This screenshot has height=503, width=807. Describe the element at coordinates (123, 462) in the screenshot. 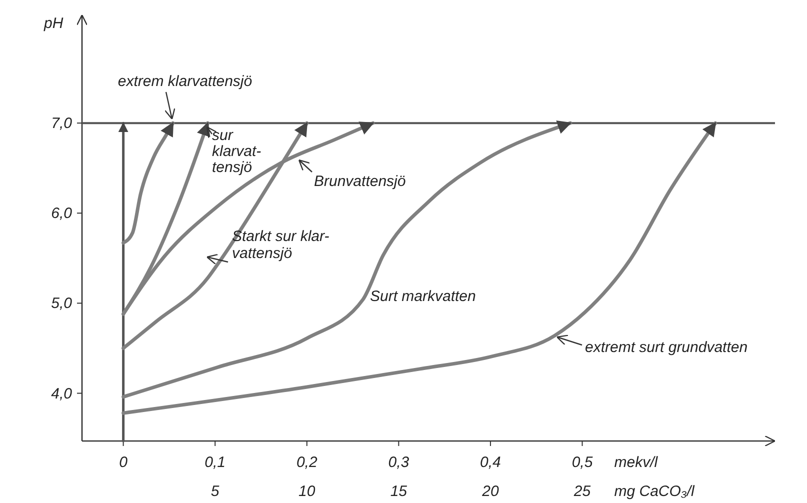

I see `x-tick-label: 0` at that location.